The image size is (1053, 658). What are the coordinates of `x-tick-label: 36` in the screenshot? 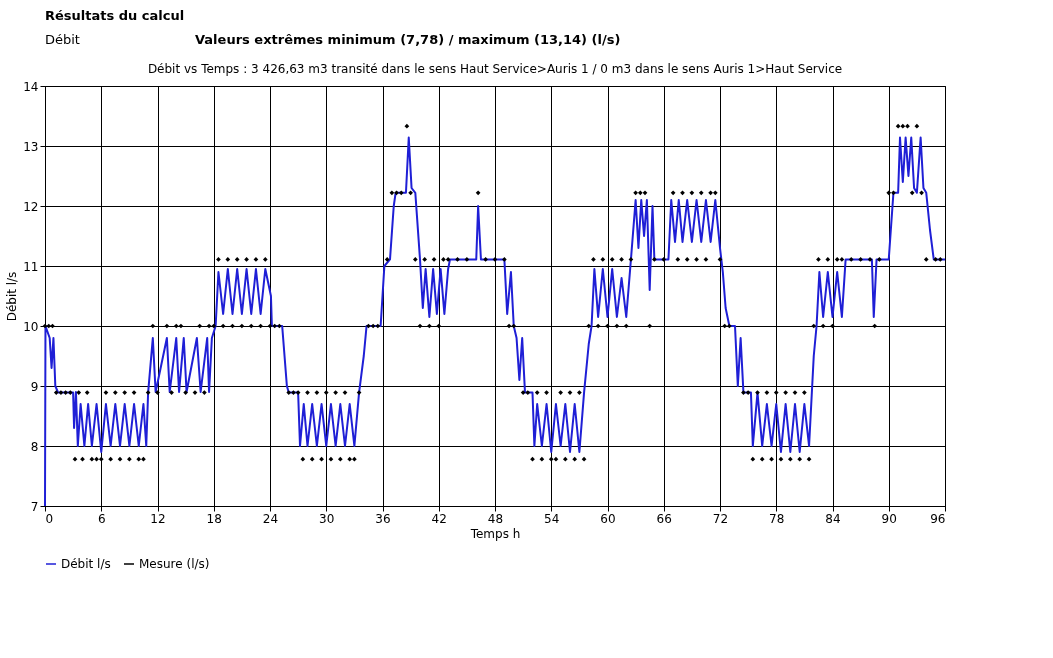 It's located at (383, 518).